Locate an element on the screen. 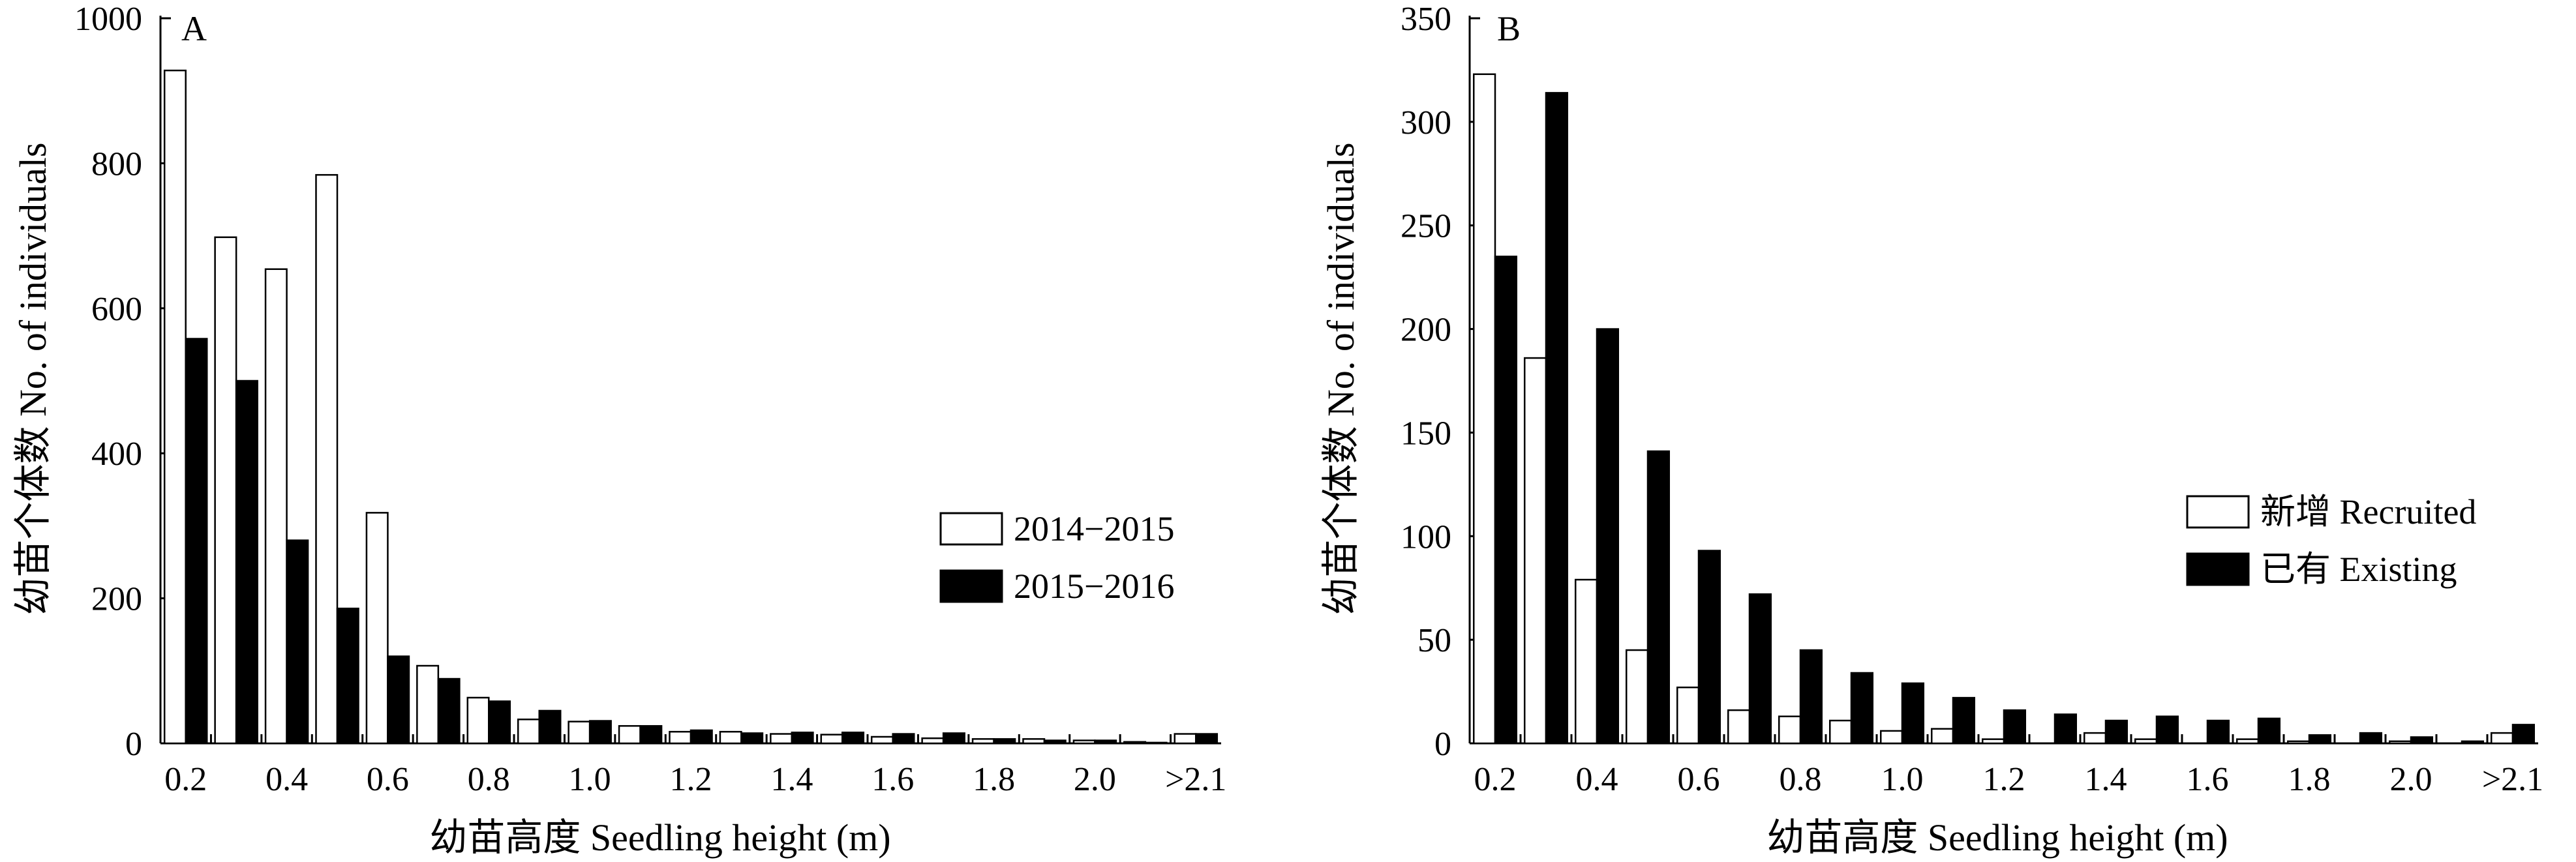 This screenshot has height=862, width=2576. panel-a-x-tick-label: >2.1 is located at coordinates (1195, 779).